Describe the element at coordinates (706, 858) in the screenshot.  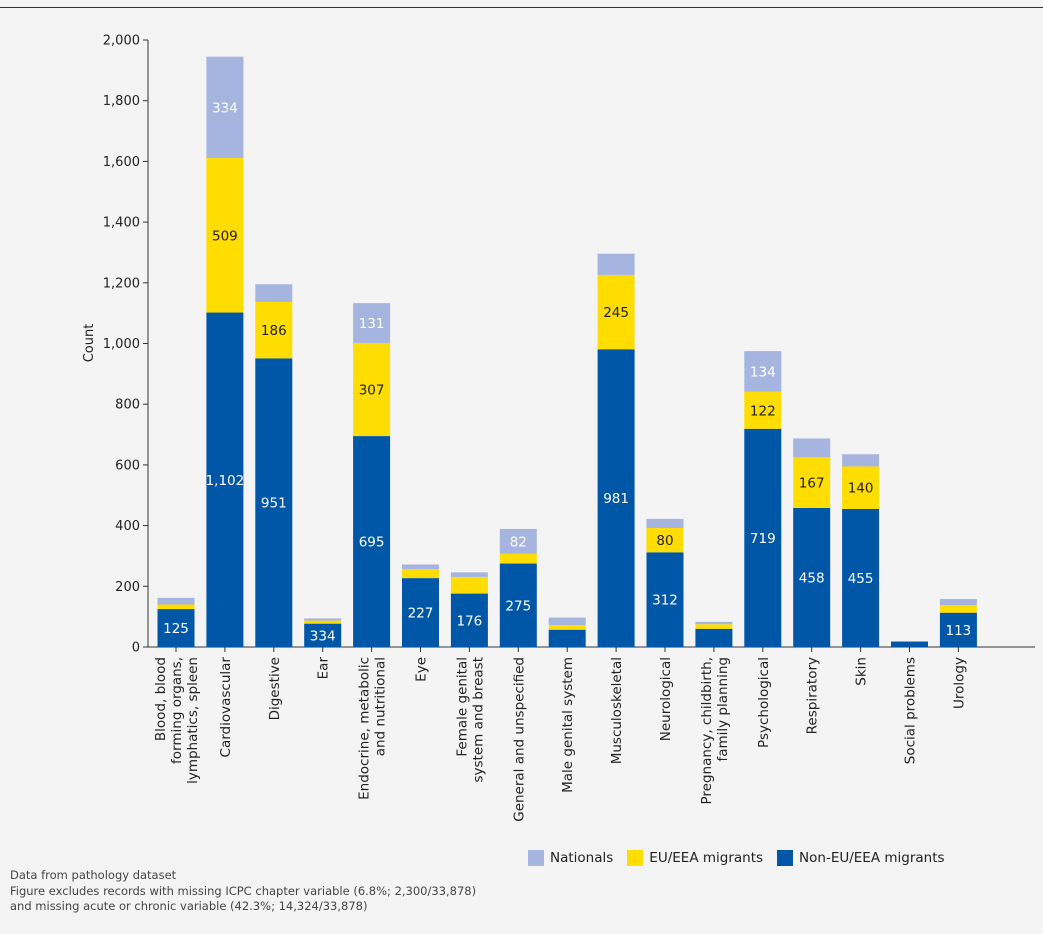
I see `legend-label-eu-eea-migrants: EU/EEA migrants` at that location.